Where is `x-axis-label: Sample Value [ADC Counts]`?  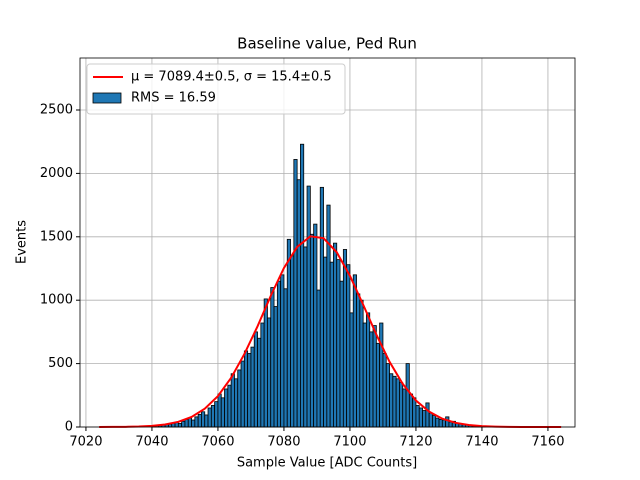
x-axis-label: Sample Value [ADC Counts] is located at coordinates (327, 463).